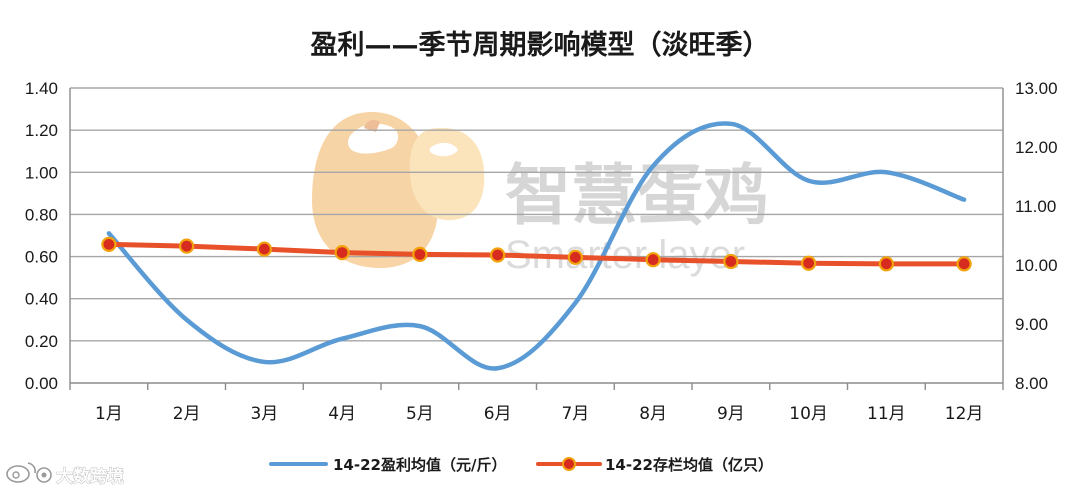 The image size is (1080, 497). I want to click on y-left-tick-label: 0.20, so click(41, 341).